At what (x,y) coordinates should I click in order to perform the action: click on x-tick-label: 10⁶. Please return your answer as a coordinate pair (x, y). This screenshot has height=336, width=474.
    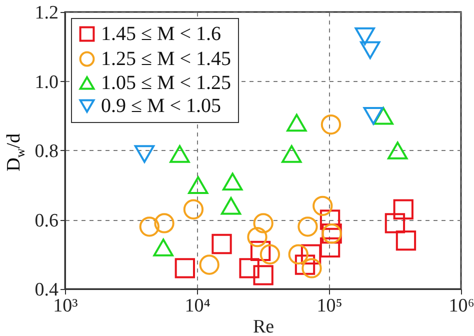
    Looking at the image, I should click on (461, 306).